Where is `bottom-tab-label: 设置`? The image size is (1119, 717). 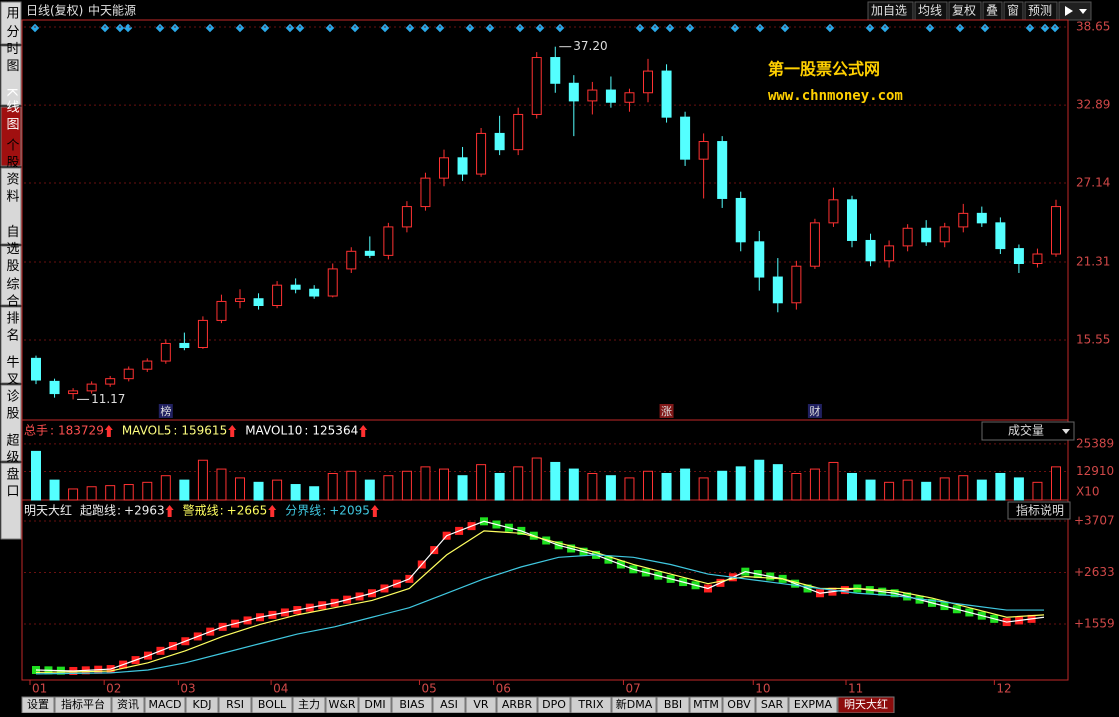
bottom-tab-label: 设置 is located at coordinates (38, 704).